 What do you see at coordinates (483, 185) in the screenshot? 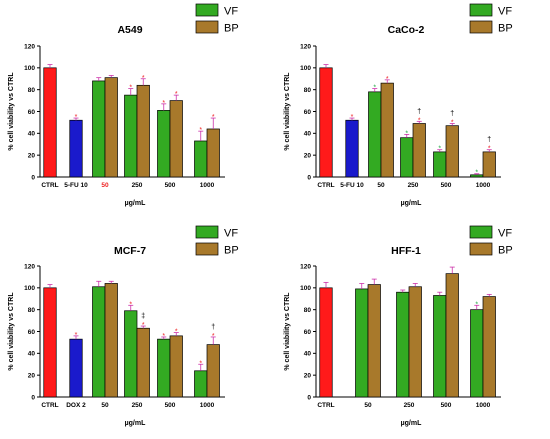
I see `x-tick-label: 1000` at bounding box center [483, 185].